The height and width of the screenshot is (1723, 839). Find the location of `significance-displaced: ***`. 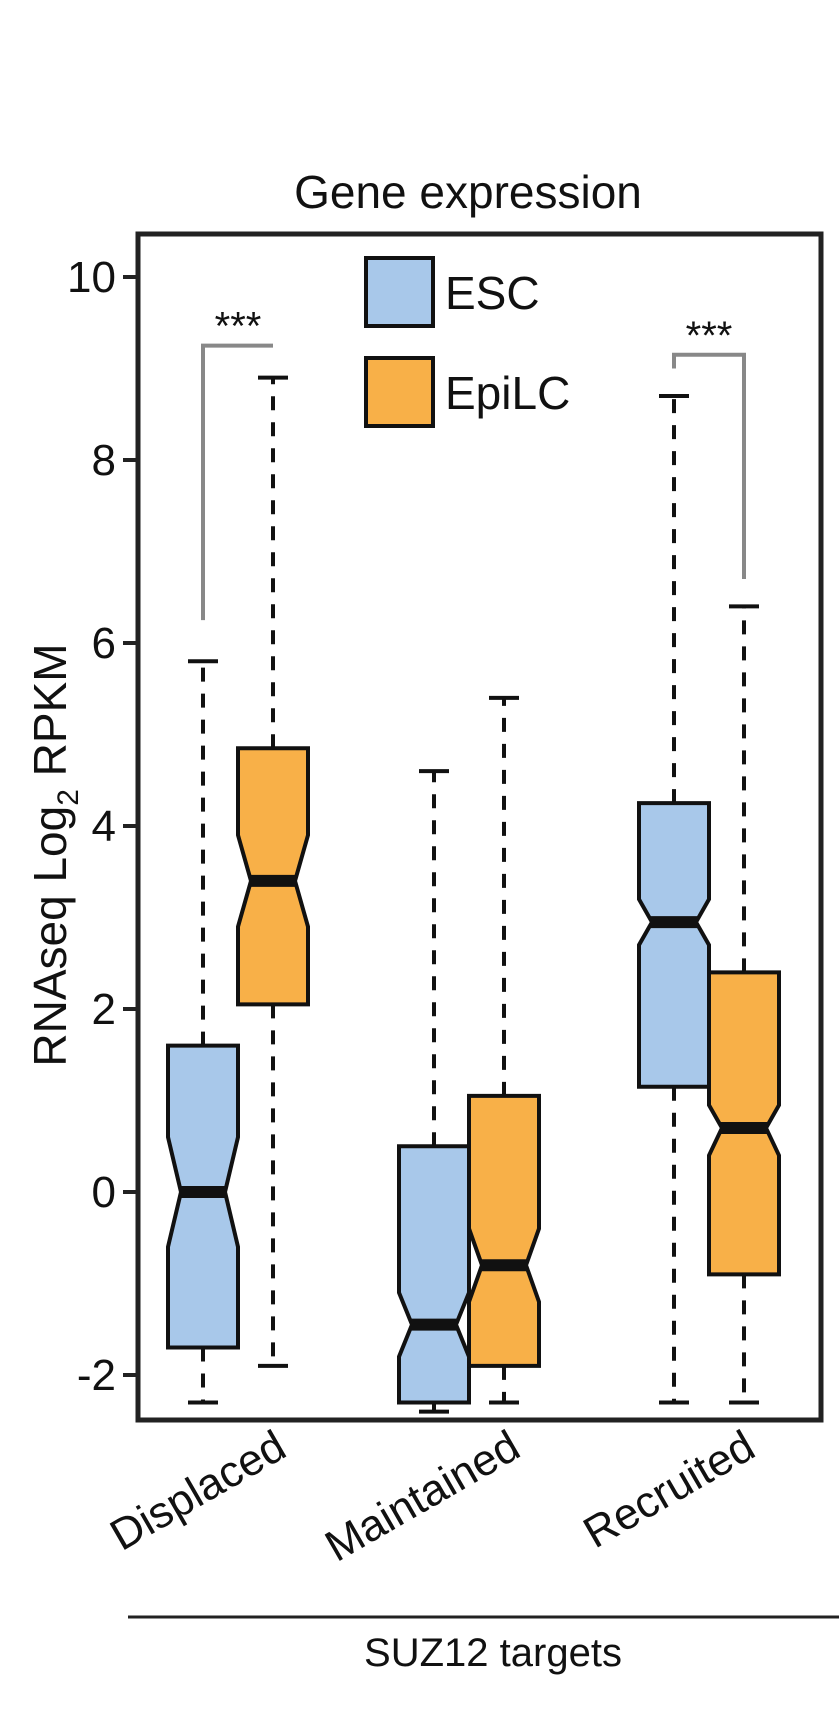

significance-displaced: *** is located at coordinates (237, 463).